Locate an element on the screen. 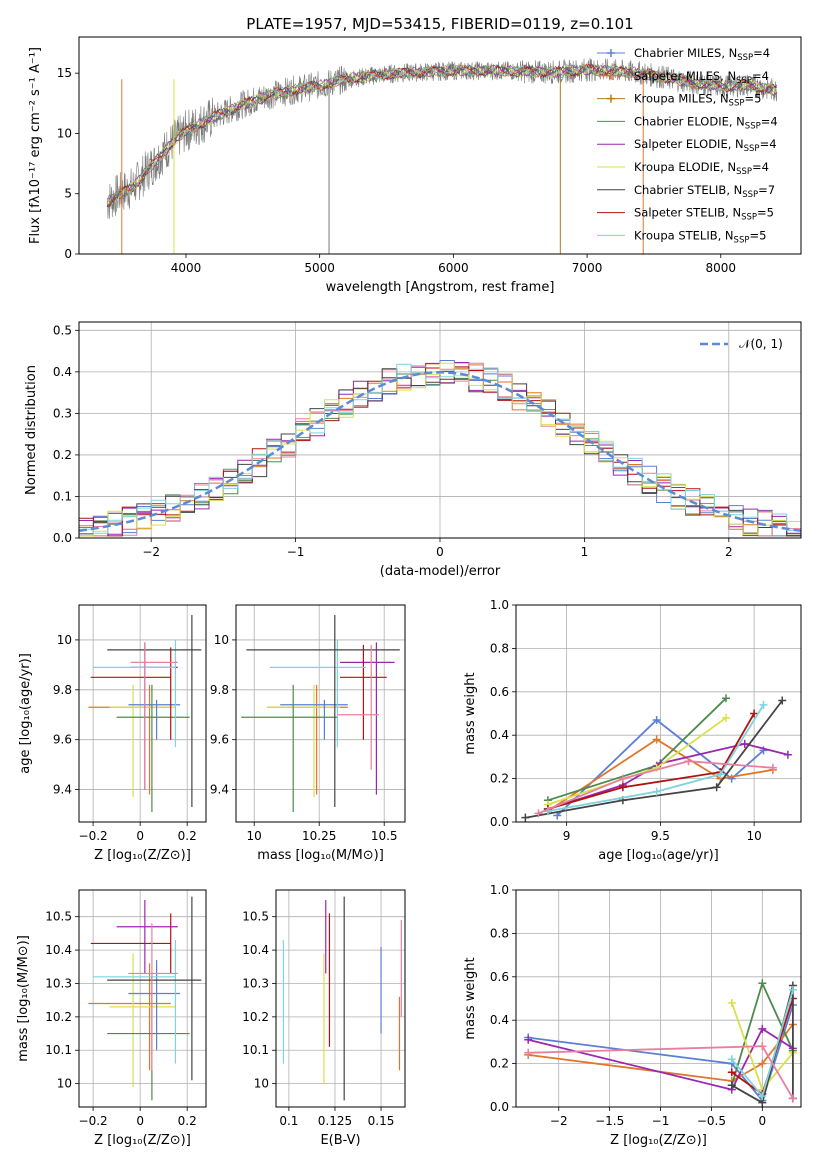  x-tick-label: 4000 is located at coordinates (186, 268).